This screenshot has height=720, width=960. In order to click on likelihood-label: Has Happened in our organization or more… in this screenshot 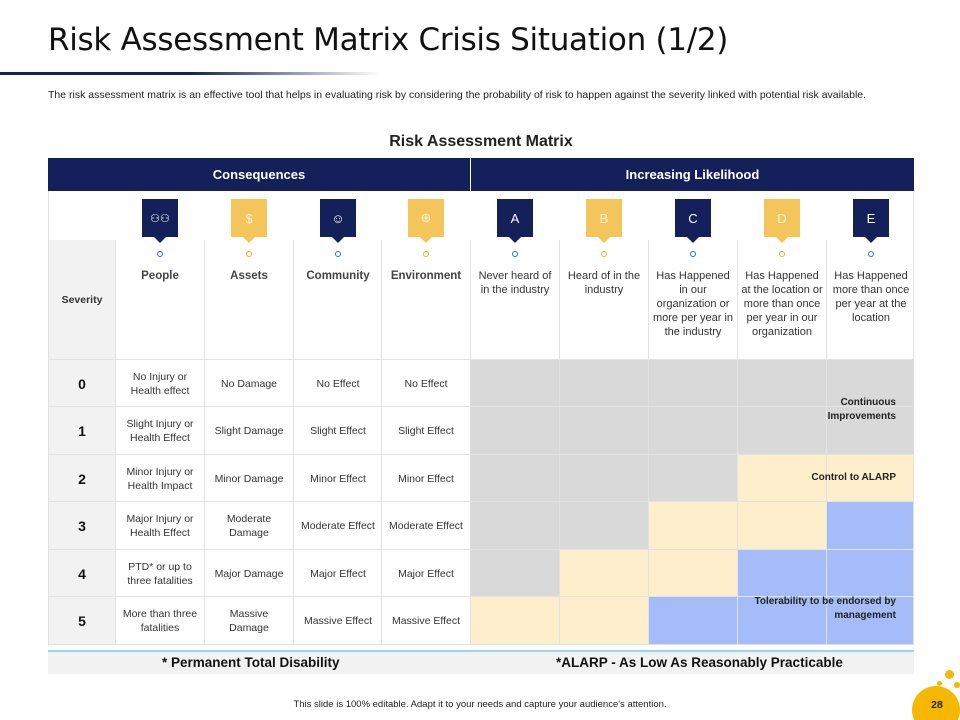, I will do `click(693, 304)`.